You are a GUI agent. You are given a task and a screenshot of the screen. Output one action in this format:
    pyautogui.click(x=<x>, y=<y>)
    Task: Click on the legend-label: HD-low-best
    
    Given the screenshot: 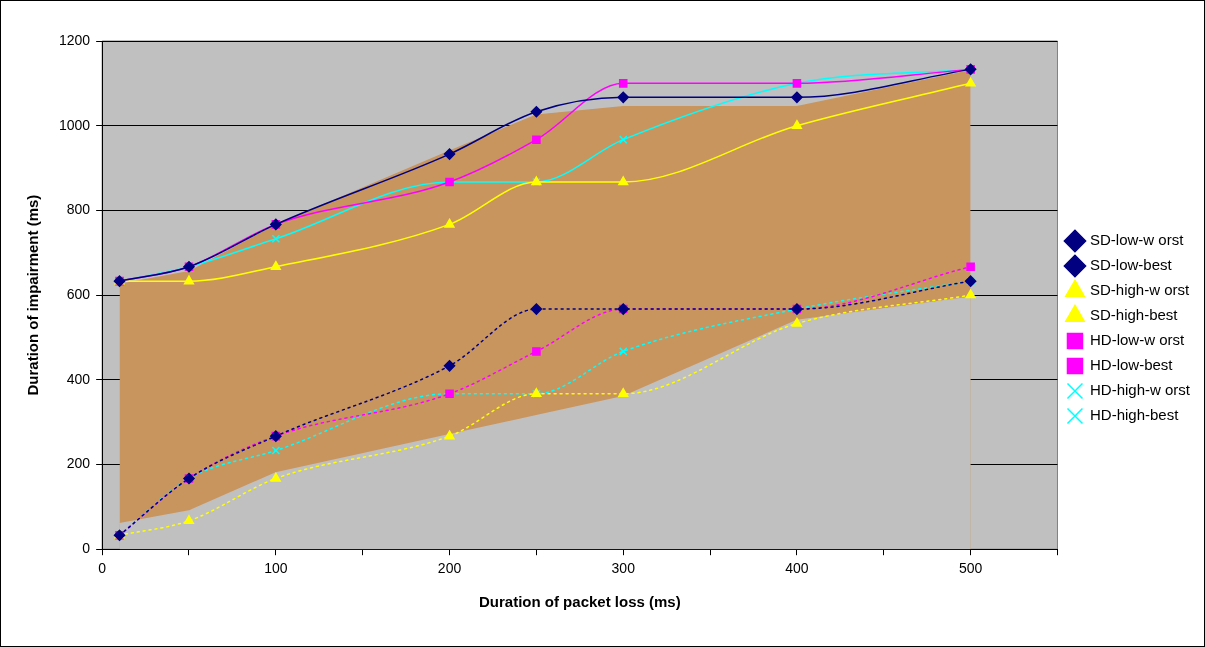 What is the action you would take?
    pyautogui.click(x=1131, y=365)
    